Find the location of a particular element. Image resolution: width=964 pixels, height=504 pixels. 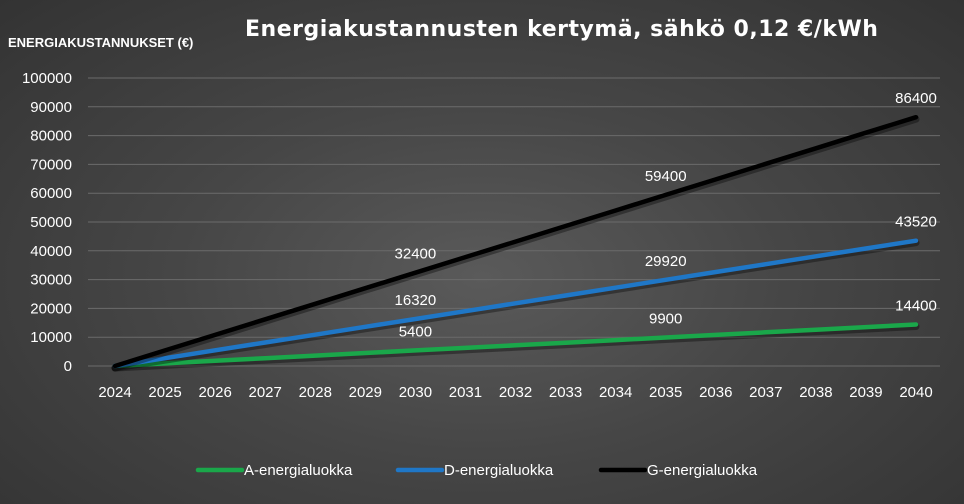

x-tick-label: 2033 is located at coordinates (565, 392).